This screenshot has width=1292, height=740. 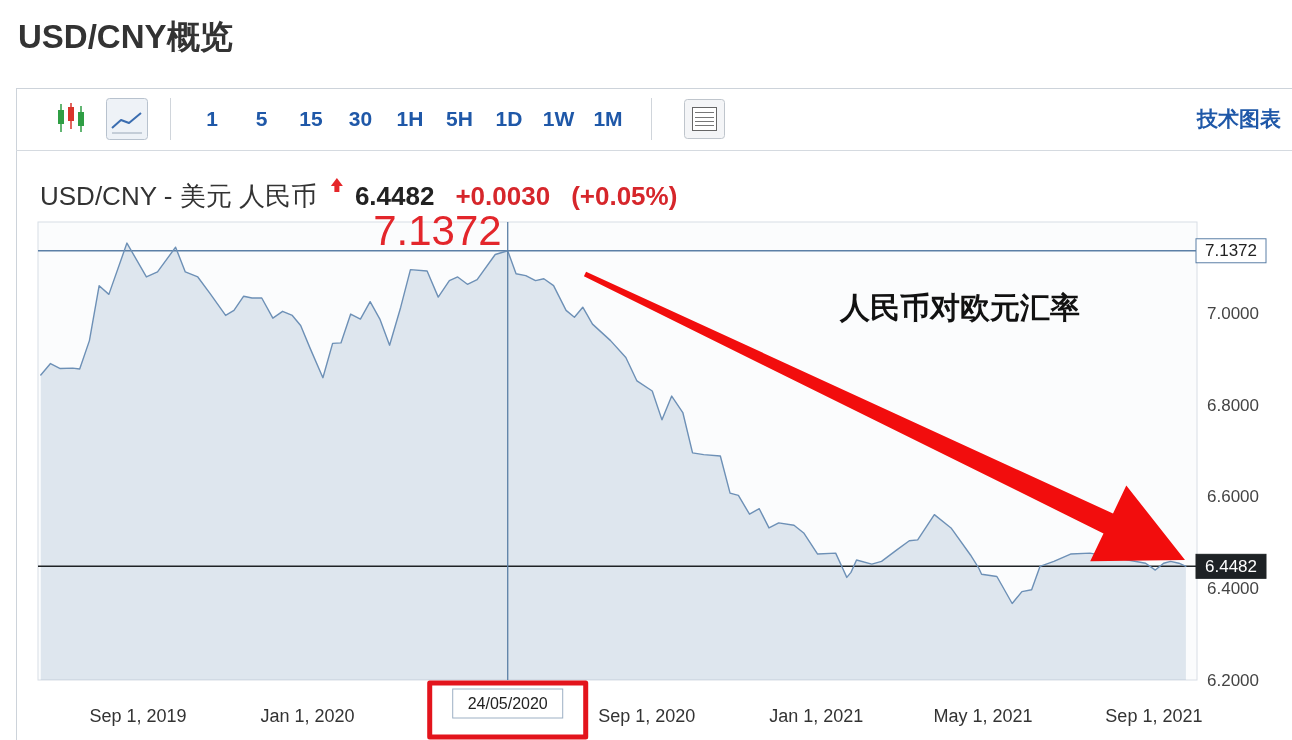 What do you see at coordinates (959, 307) in the screenshot?
I see `annotation: 人民币对欧元汇率` at bounding box center [959, 307].